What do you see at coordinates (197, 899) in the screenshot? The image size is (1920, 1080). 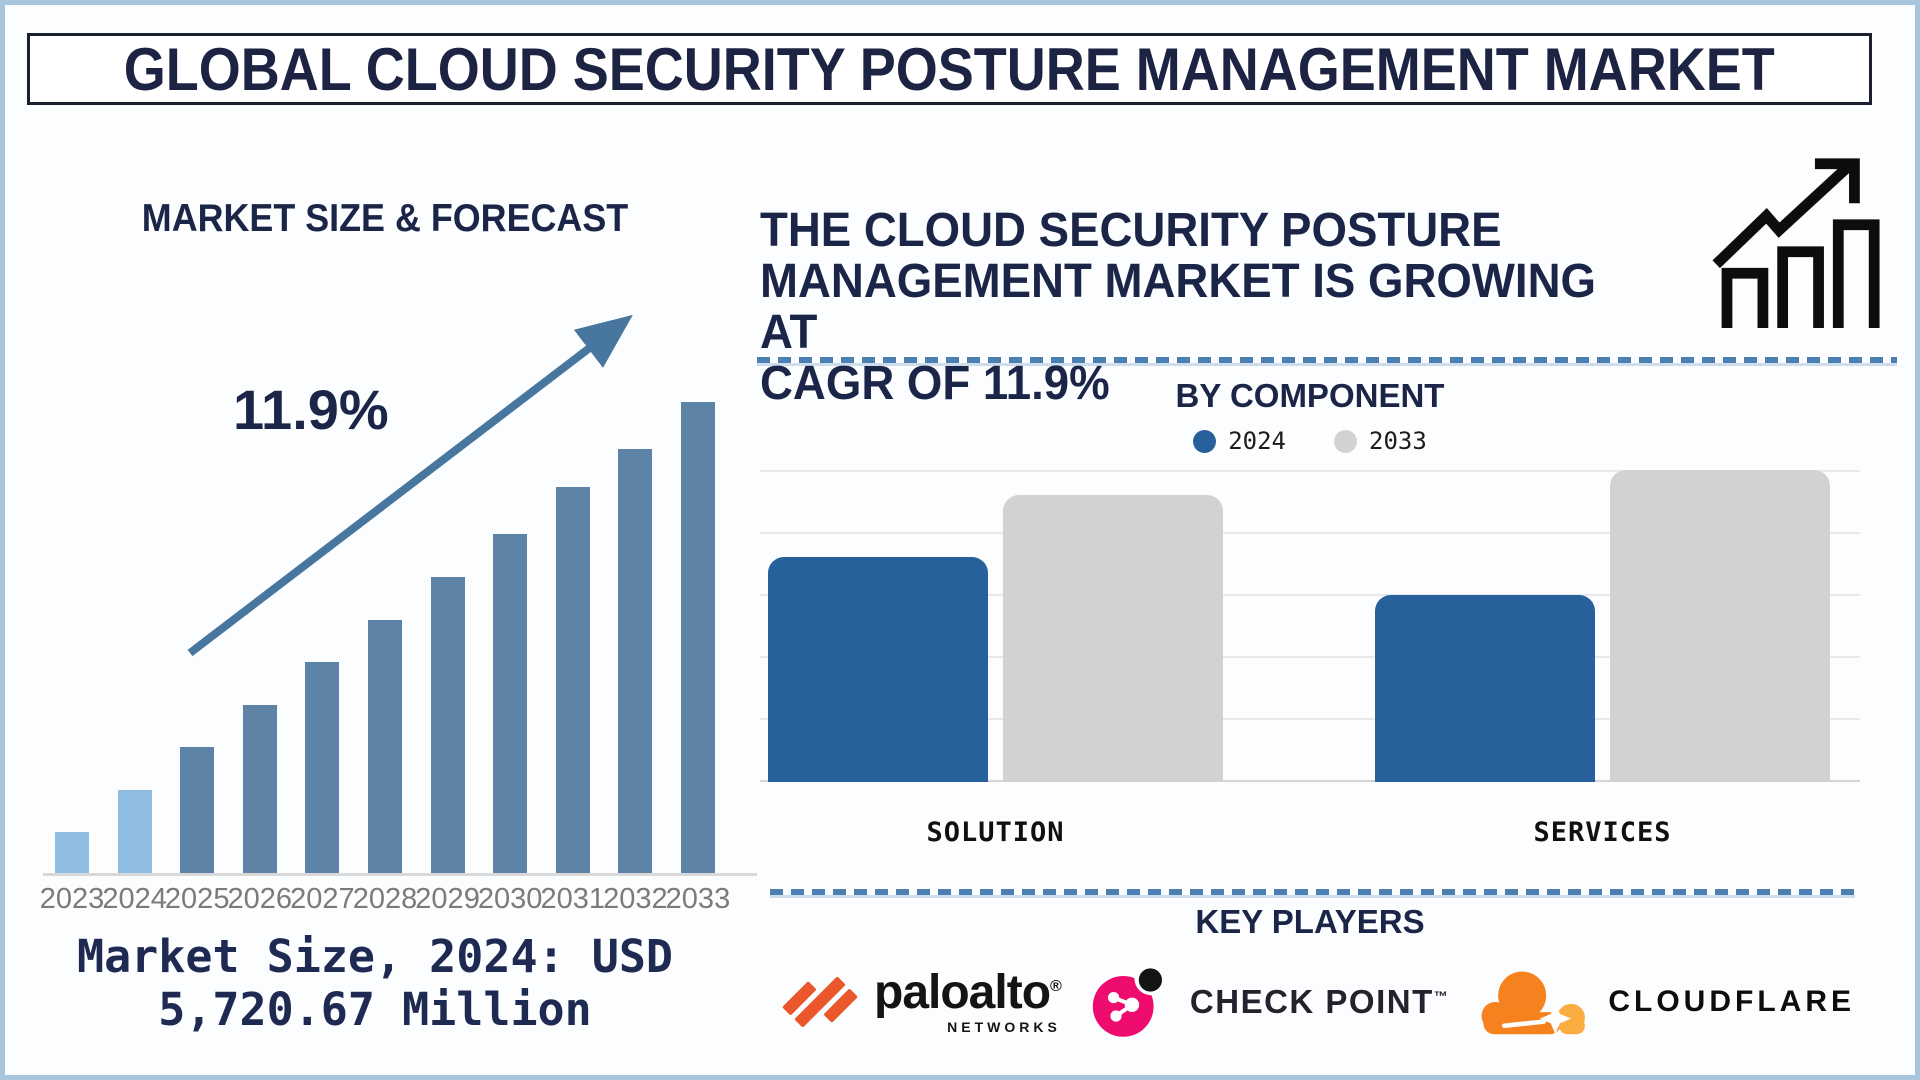 I see `forecast-year-label-2025: 2025` at bounding box center [197, 899].